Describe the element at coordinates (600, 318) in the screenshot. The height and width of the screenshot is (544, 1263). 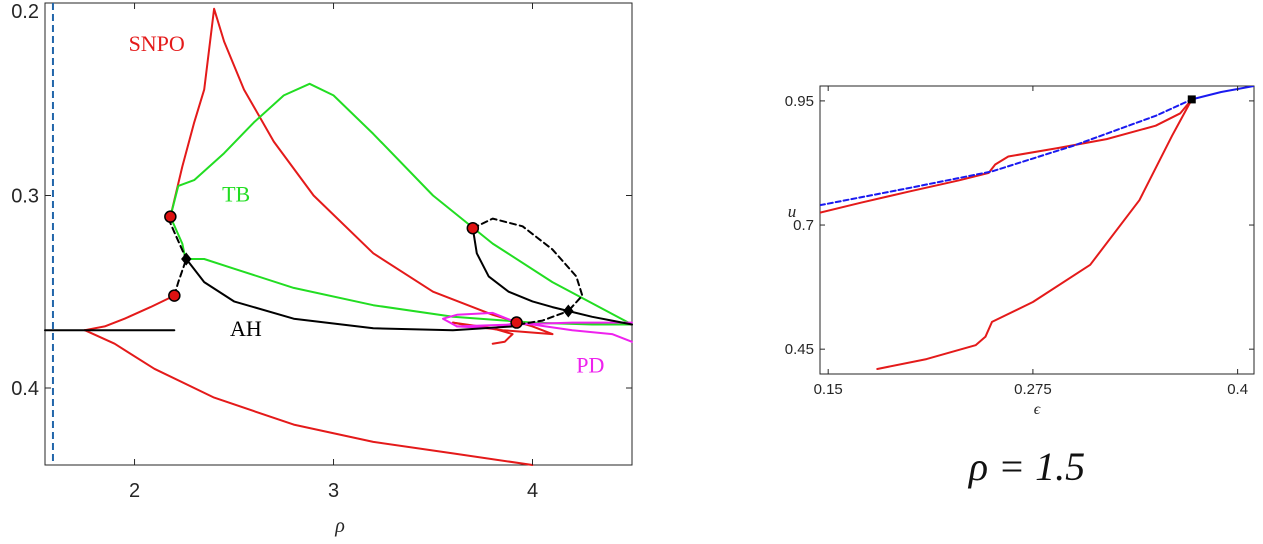
I see `ah-7-curve` at that location.